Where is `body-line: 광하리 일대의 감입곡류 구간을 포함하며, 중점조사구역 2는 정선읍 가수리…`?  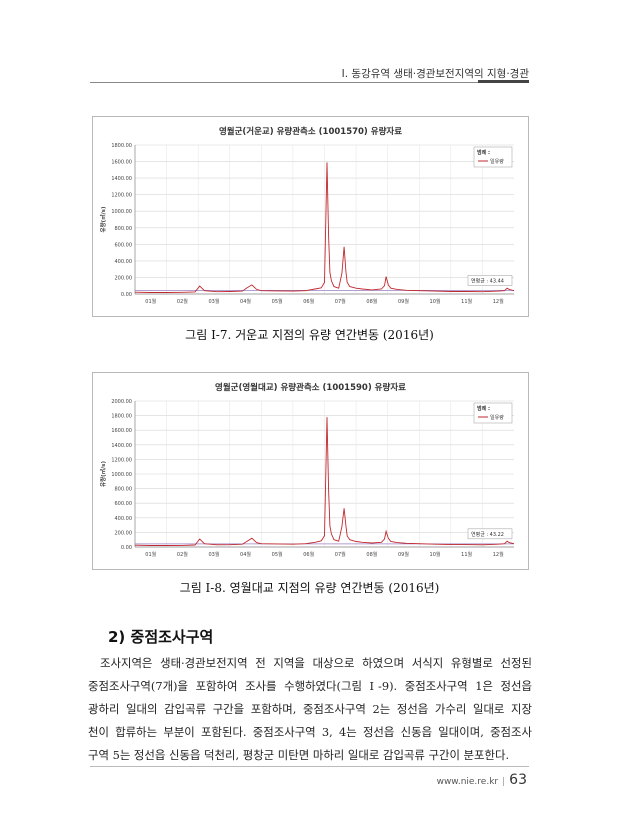 body-line: 광하리 일대의 감입곡류 구간을 포함하며, 중점조사구역 2는 정선읍 가수리… is located at coordinates (310, 709).